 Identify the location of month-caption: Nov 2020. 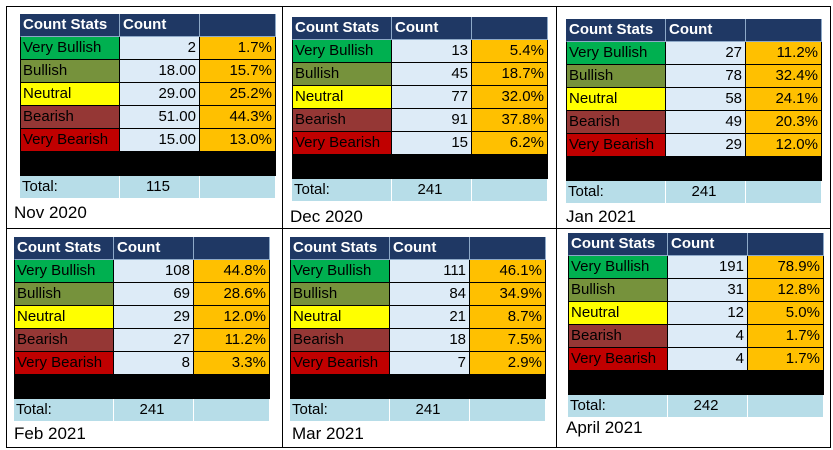
(50, 212).